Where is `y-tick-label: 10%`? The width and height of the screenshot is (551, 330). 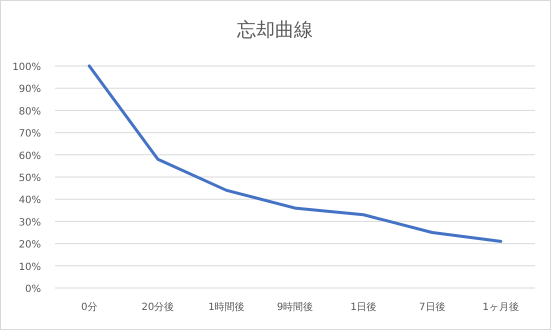 y-tick-label: 10% is located at coordinates (29, 267).